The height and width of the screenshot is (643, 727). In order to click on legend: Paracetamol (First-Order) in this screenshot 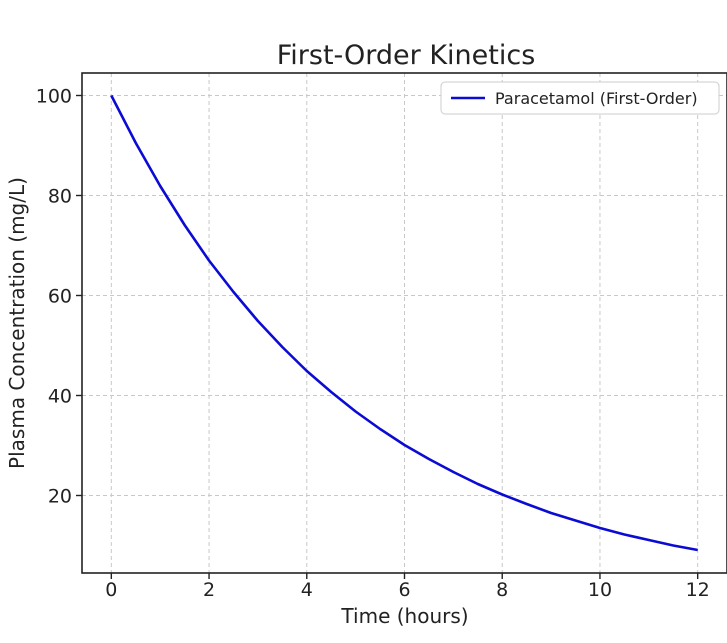, I will do `click(580, 98)`.